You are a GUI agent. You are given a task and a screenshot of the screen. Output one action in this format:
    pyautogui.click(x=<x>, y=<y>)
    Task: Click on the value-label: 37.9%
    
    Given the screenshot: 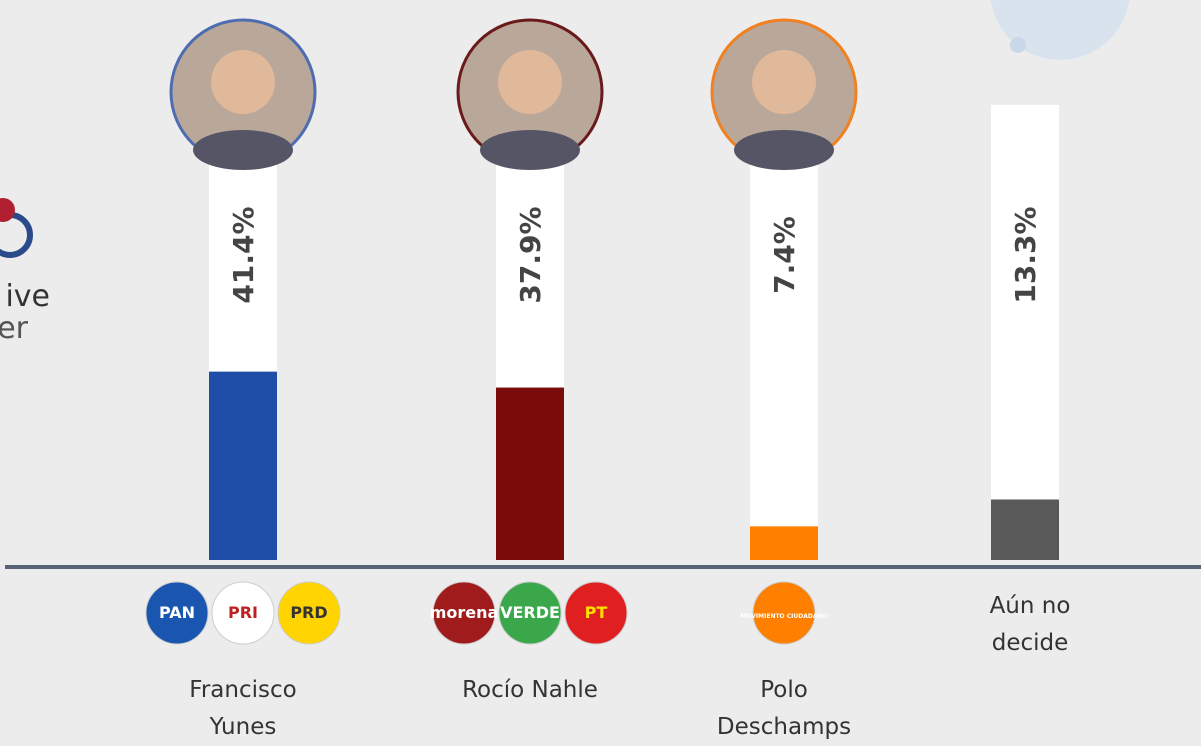 What is the action you would take?
    pyautogui.click(x=530, y=254)
    